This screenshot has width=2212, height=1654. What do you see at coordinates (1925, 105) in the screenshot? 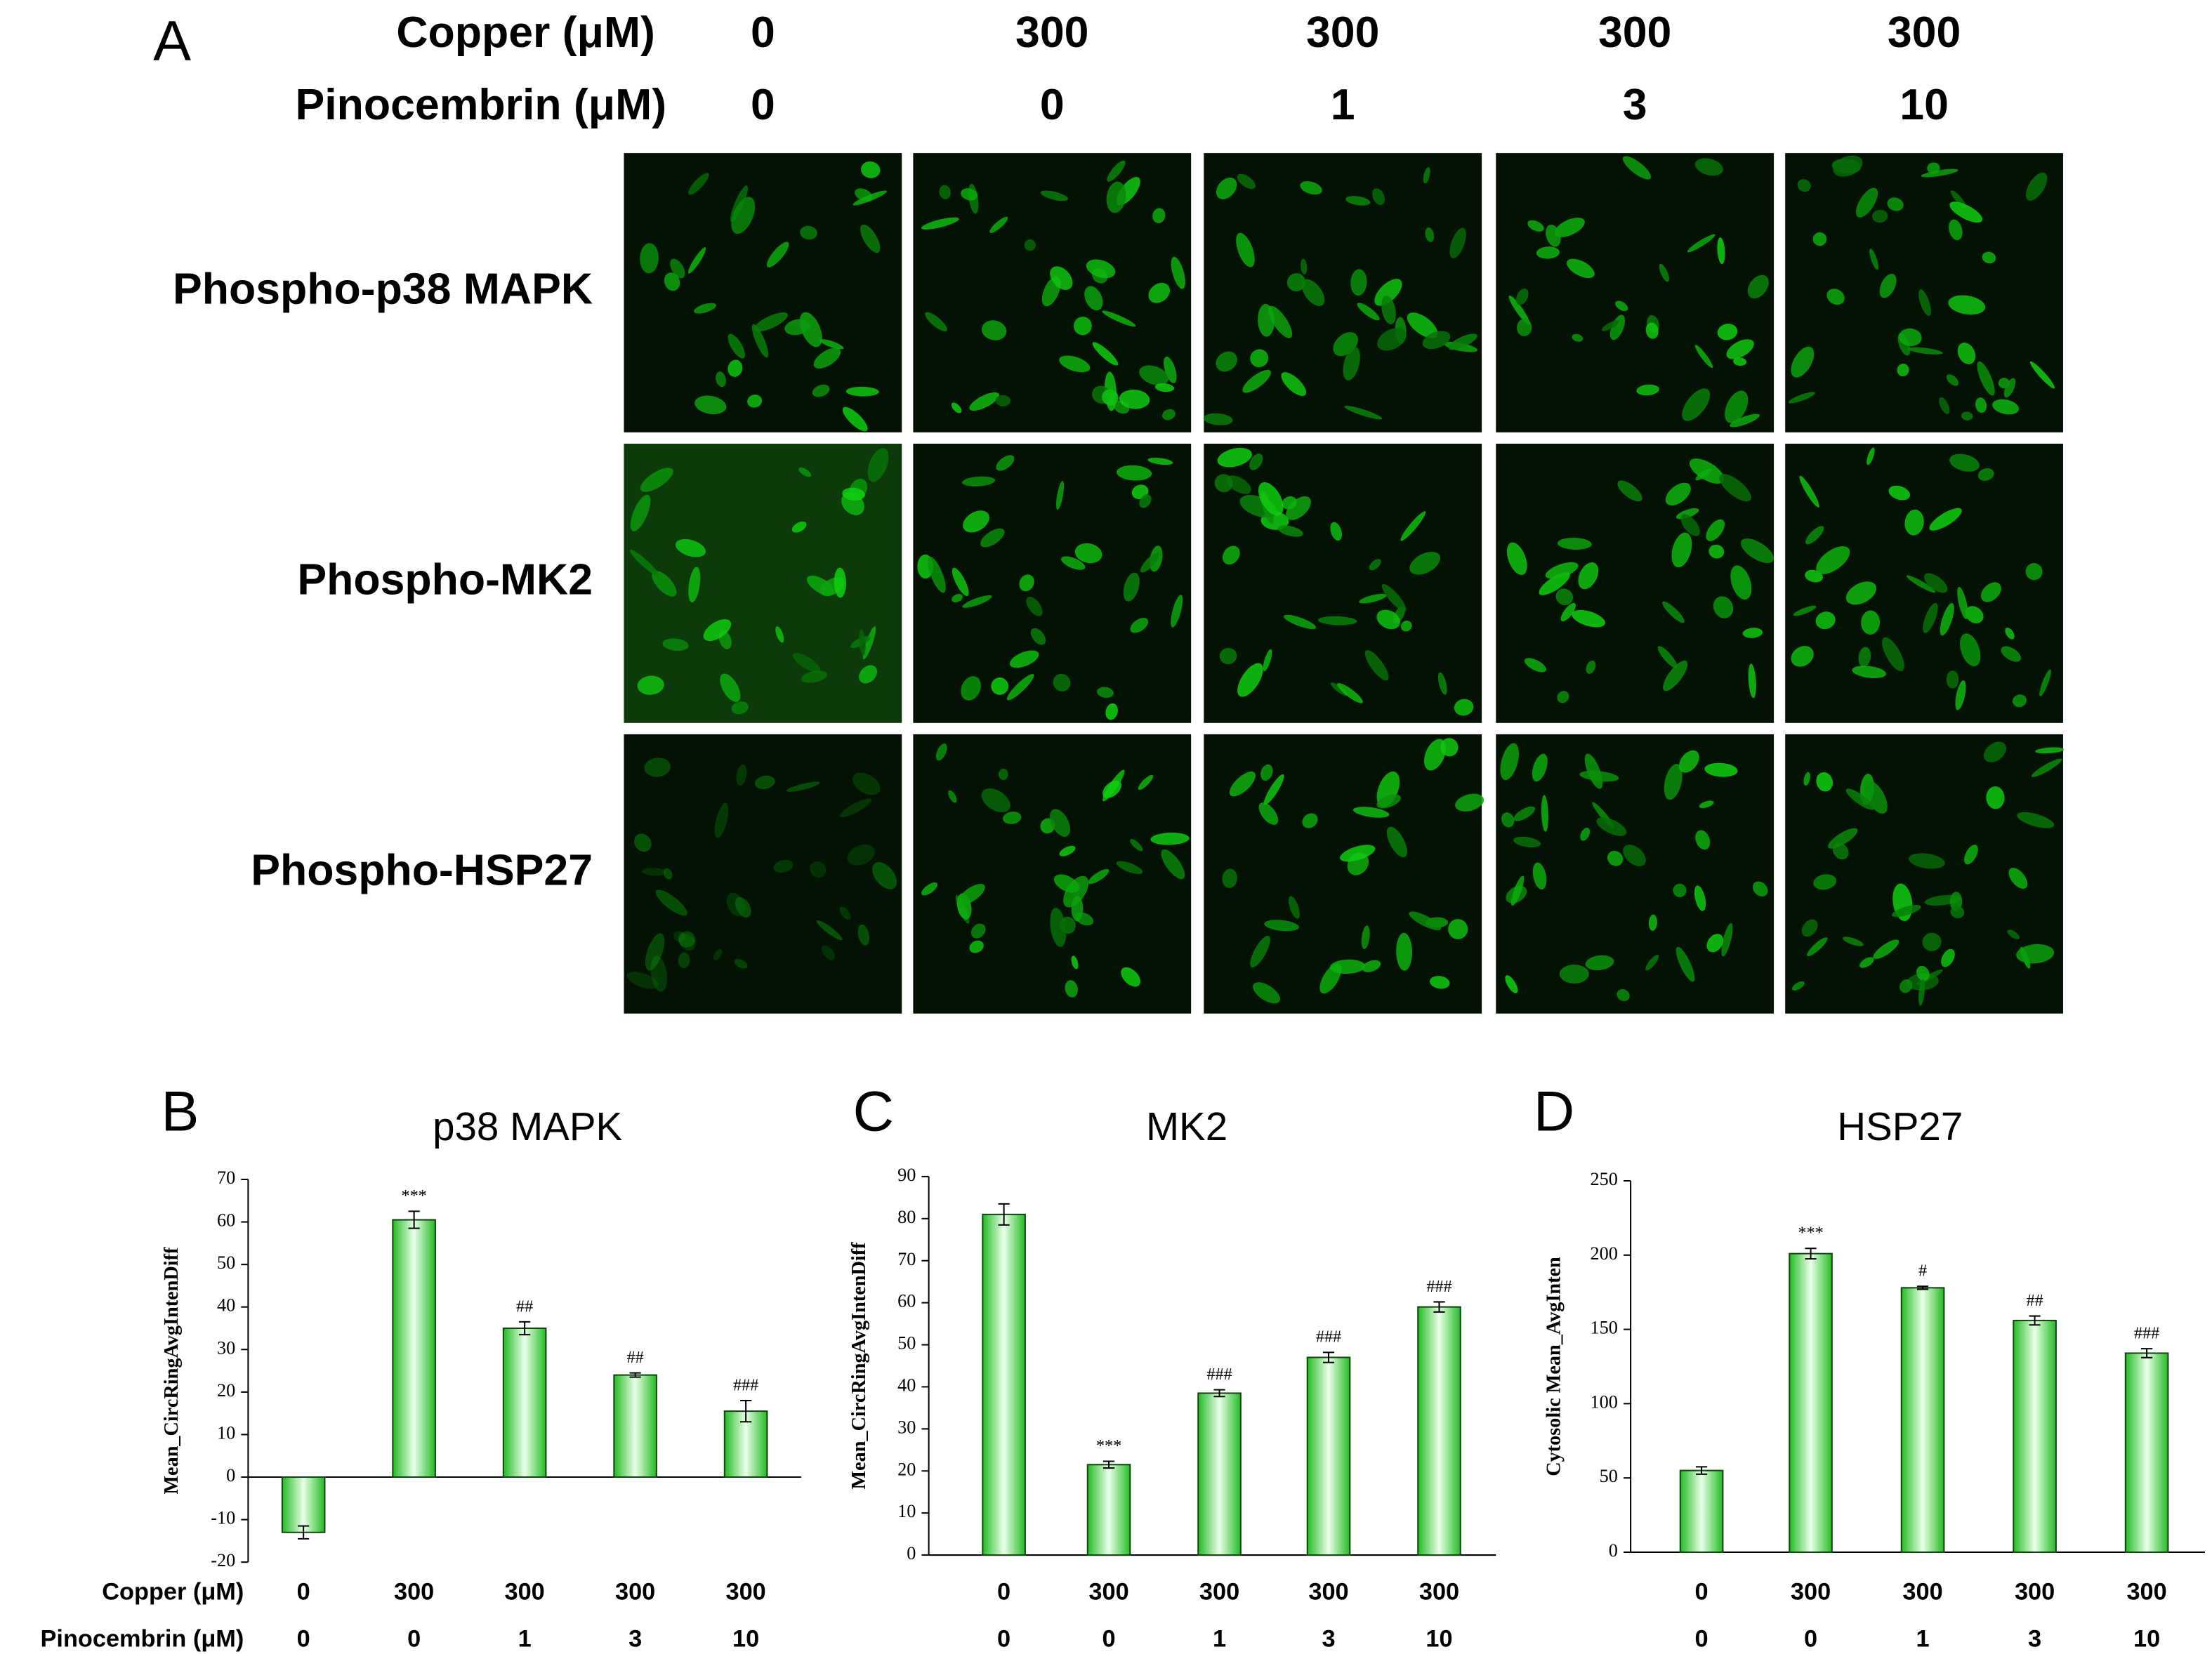
I see `pinocembrin-value: 10` at bounding box center [1925, 105].